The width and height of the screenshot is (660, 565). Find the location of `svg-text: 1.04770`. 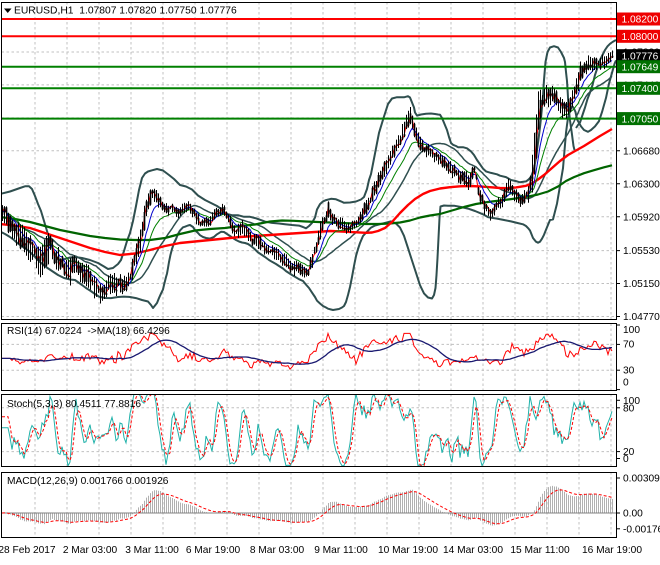

svg-text: 1.04770 is located at coordinates (641, 317).